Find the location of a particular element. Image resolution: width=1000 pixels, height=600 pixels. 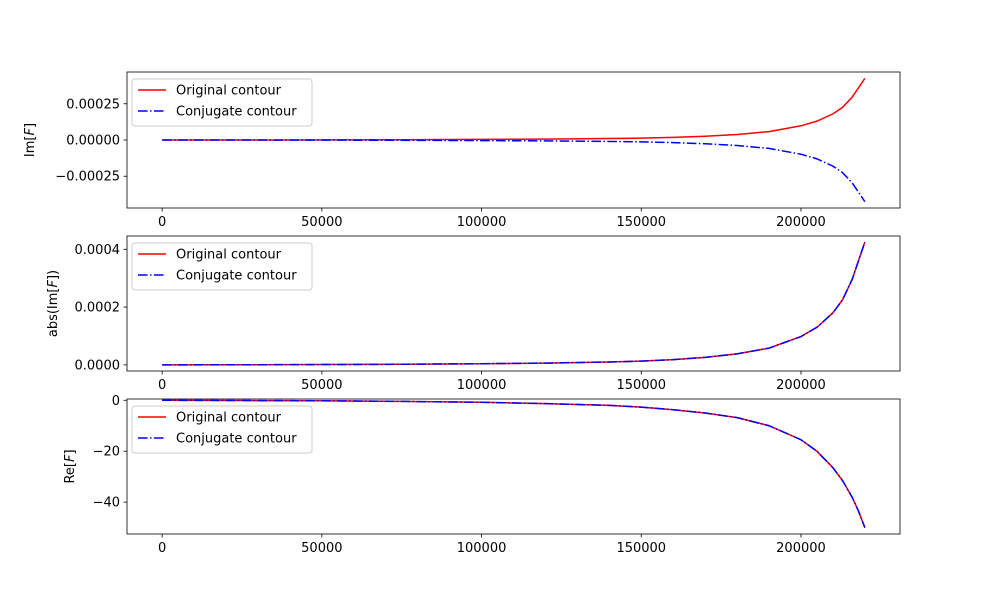

y-axis-label: Im[F] is located at coordinates (30, 140).